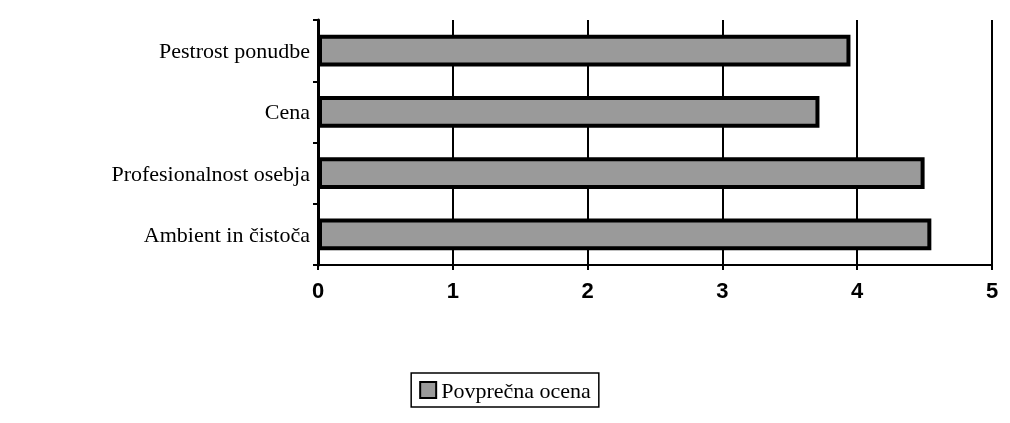 Image resolution: width=1010 pixels, height=423 pixels. I want to click on x-tick-label: 5, so click(992, 290).